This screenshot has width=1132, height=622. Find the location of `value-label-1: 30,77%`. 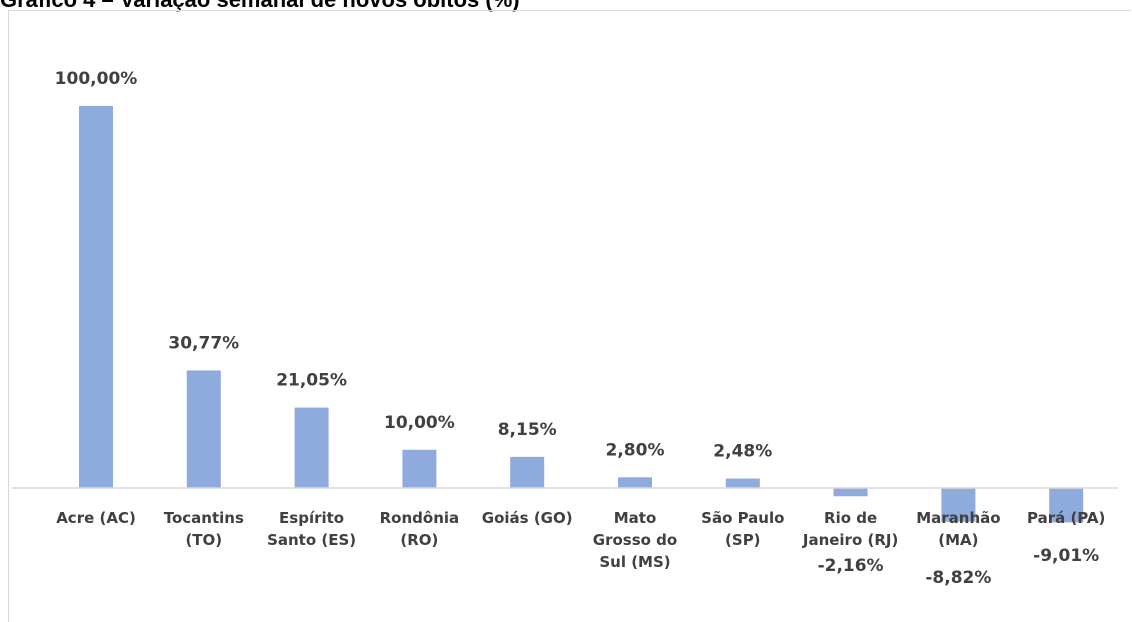

value-label-1: 30,77% is located at coordinates (203, 343).